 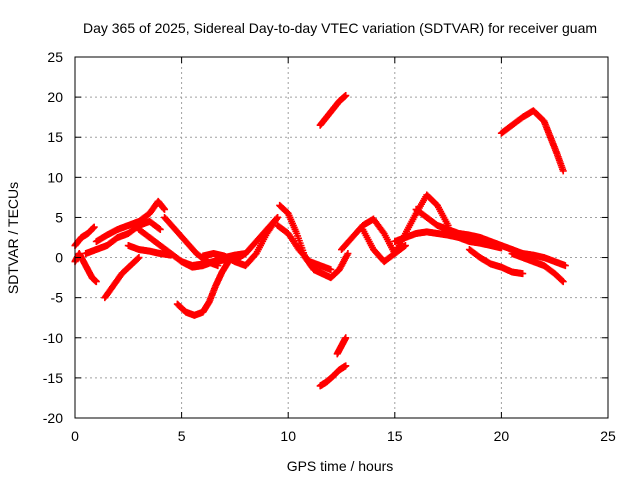 I want to click on y-tick-label: 20, so click(x=55, y=97).